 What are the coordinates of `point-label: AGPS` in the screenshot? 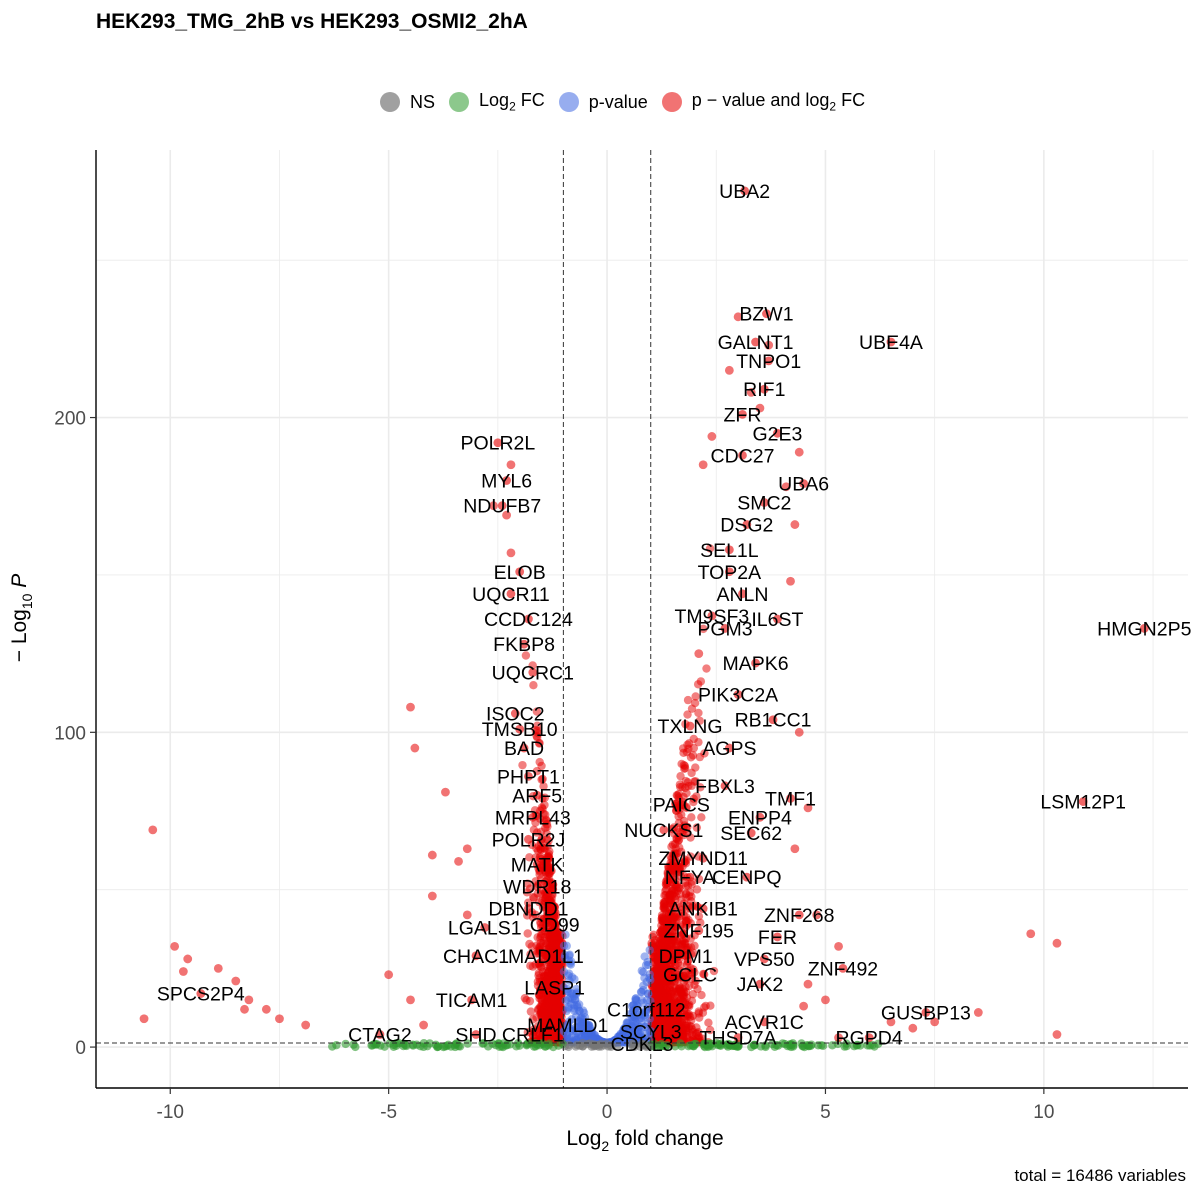 It's located at (729, 749).